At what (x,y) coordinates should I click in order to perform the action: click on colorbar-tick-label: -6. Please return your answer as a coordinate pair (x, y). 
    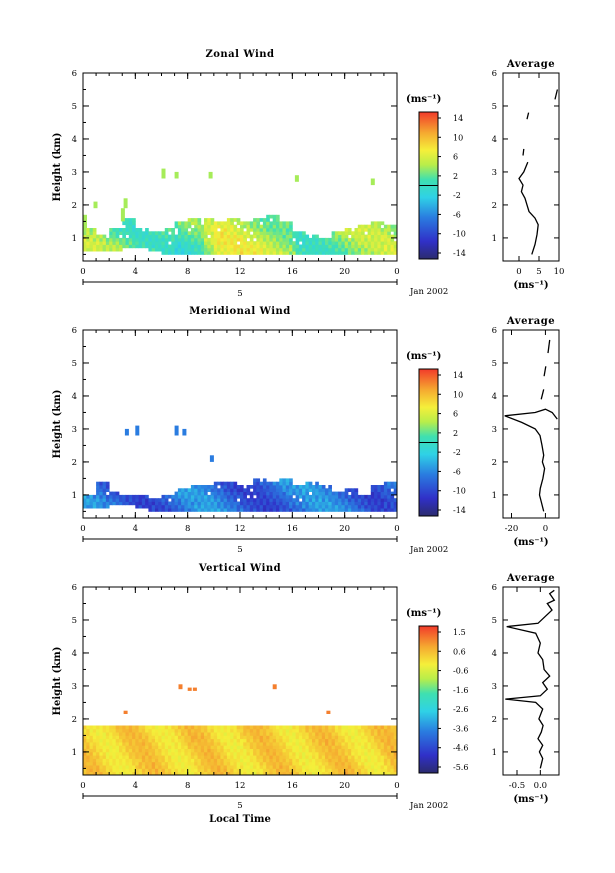
    Looking at the image, I should click on (457, 471).